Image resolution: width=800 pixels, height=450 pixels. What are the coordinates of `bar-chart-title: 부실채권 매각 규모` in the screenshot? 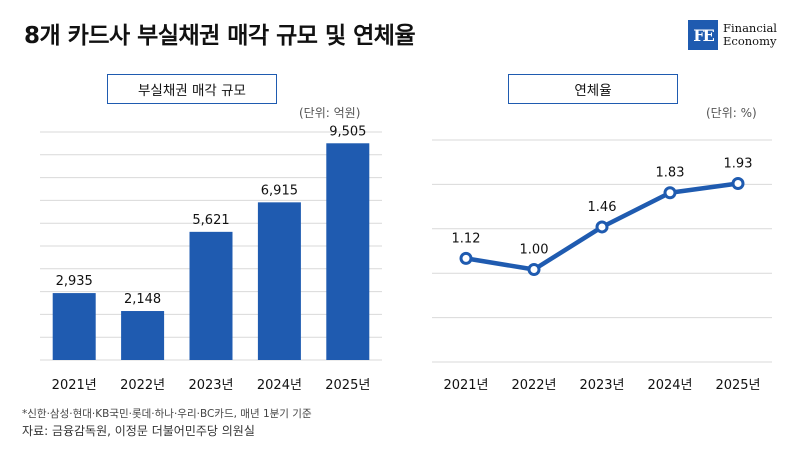 It's located at (192, 89).